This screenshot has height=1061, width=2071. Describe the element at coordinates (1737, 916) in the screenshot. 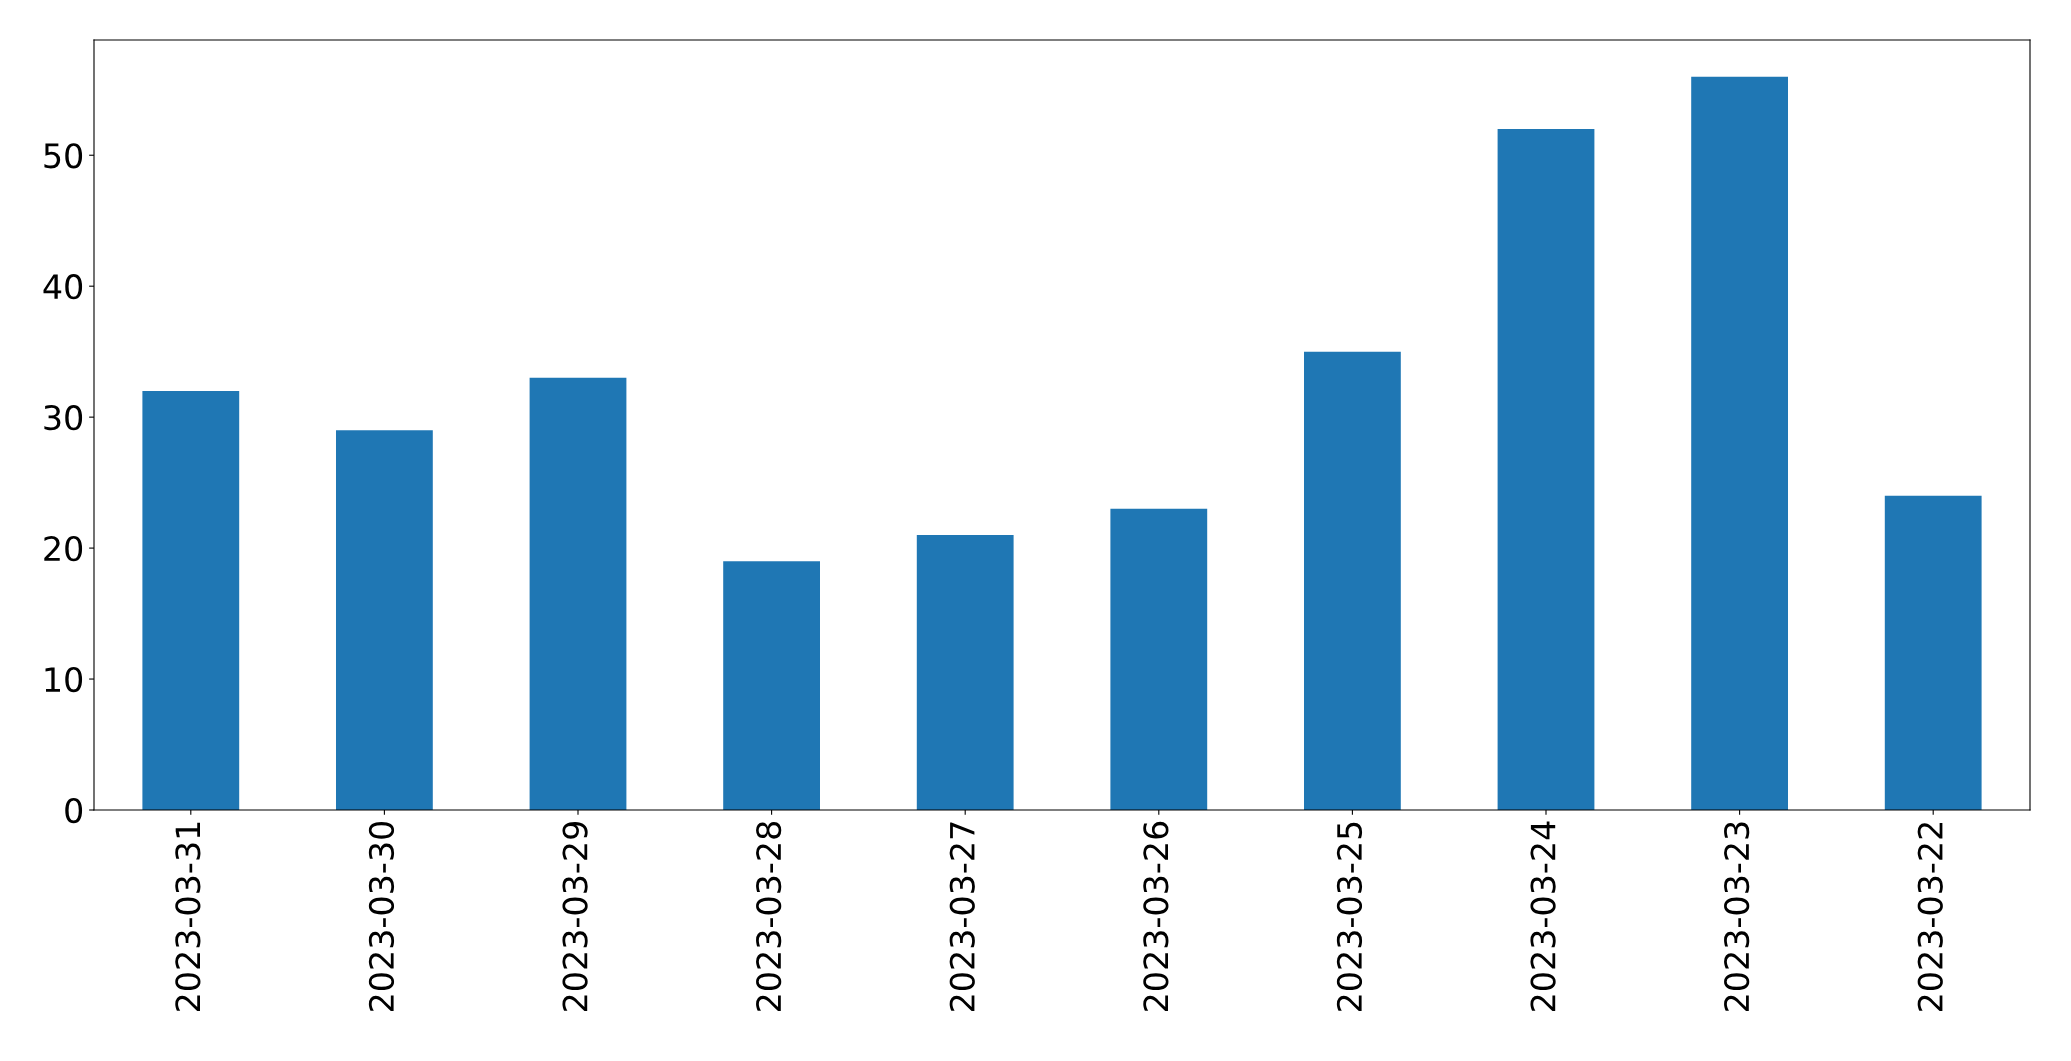

I see `x-tick-label: 2023-03-23` at that location.